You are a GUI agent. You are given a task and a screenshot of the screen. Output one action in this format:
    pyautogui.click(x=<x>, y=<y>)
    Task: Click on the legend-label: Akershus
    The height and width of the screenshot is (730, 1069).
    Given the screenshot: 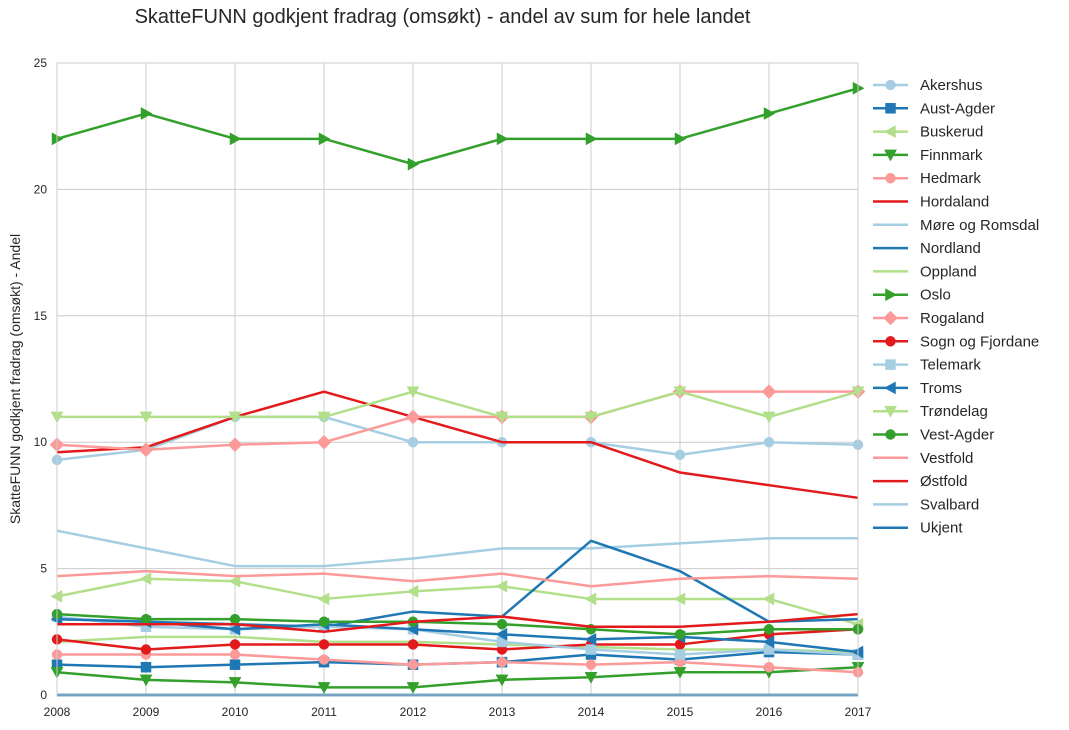 What is the action you would take?
    pyautogui.click(x=951, y=85)
    